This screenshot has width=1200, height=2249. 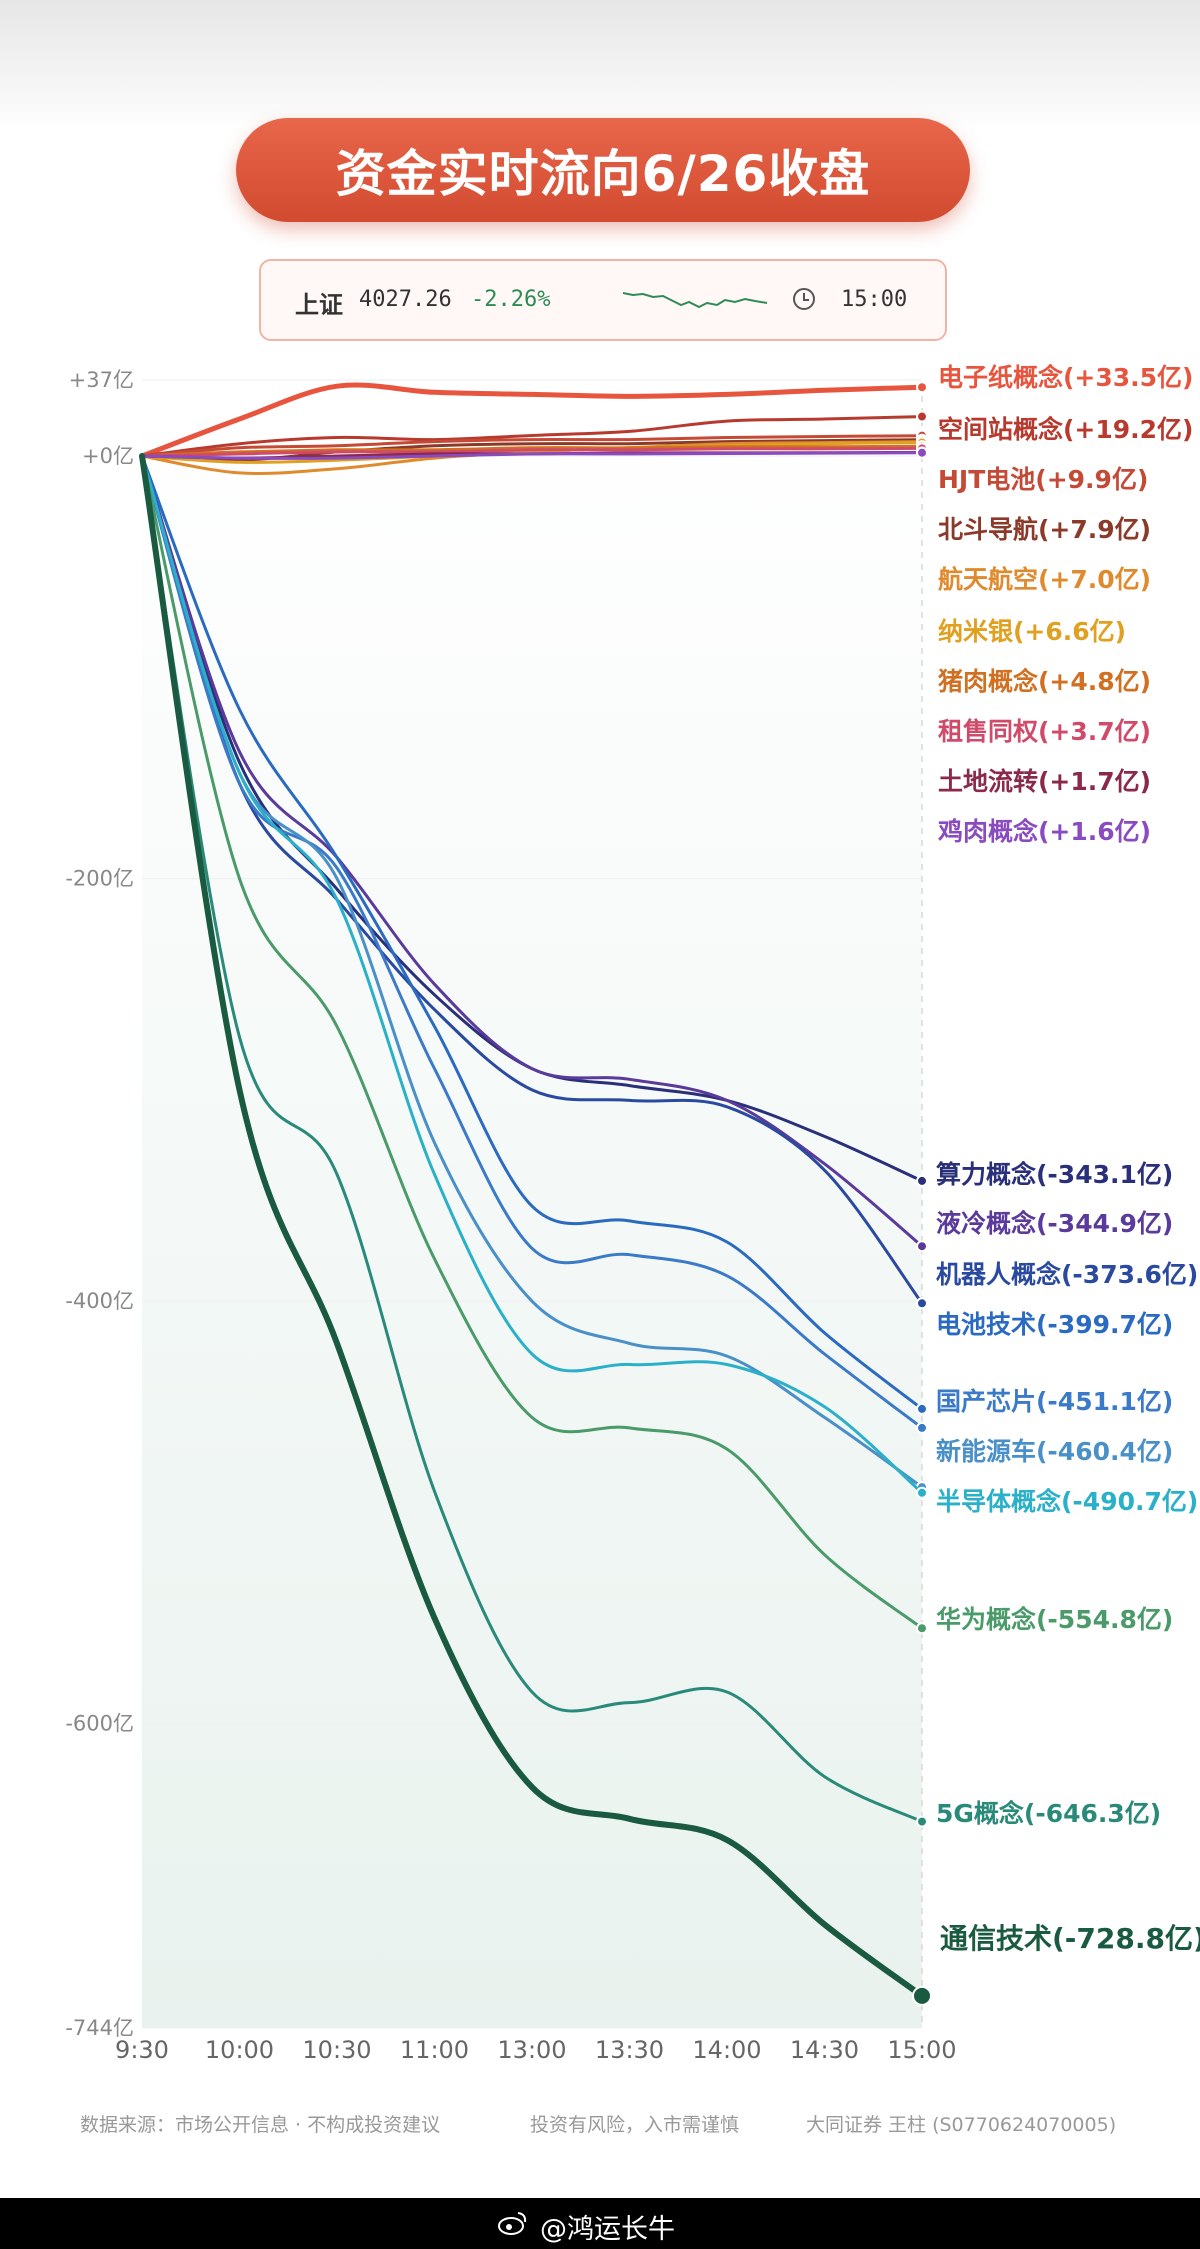 I want to click on watermark-bar: @鸿运长牛, so click(x=600, y=2223).